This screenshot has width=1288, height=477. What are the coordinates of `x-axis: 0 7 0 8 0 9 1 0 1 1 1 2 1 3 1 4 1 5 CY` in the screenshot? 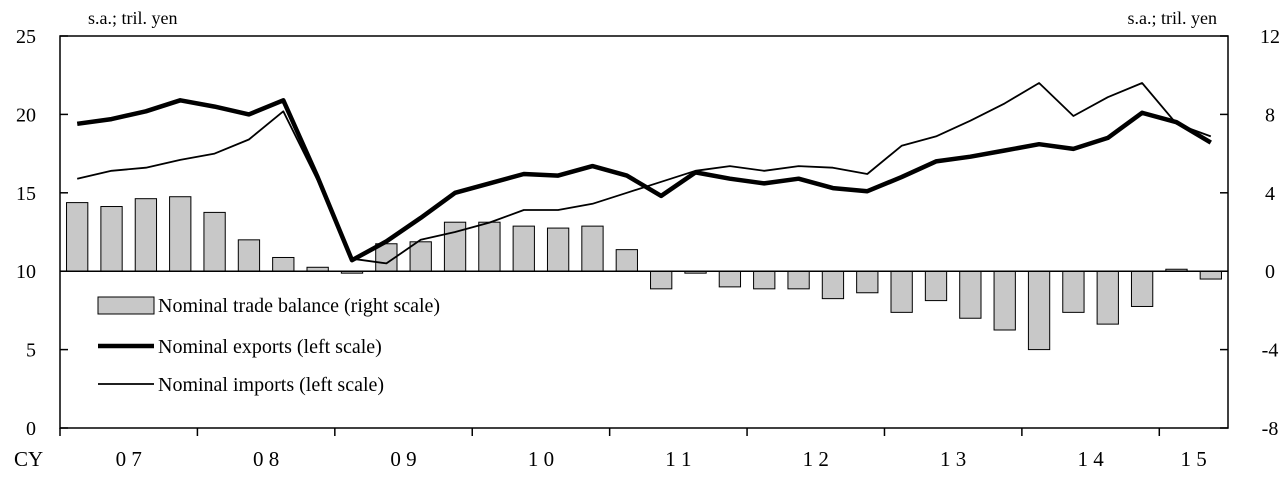 It's located at (610, 449).